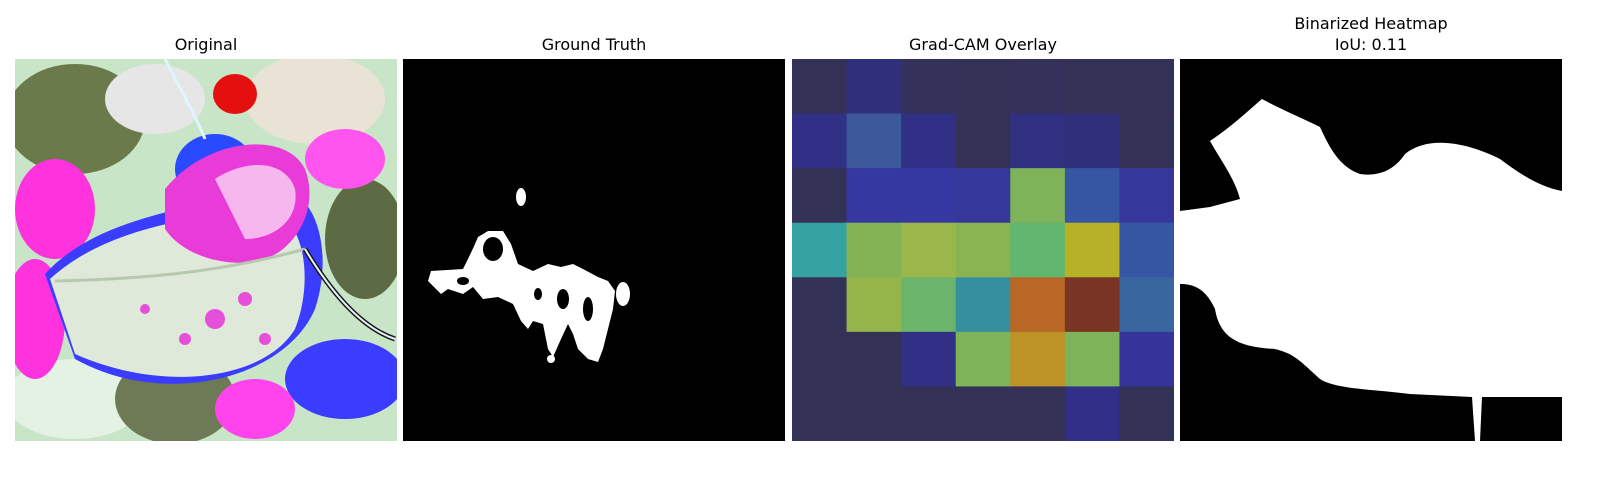 The height and width of the screenshot is (500, 1600). Describe the element at coordinates (983, 44) in the screenshot. I see `panel-title-gradcam: Grad-CAM Overlay` at that location.